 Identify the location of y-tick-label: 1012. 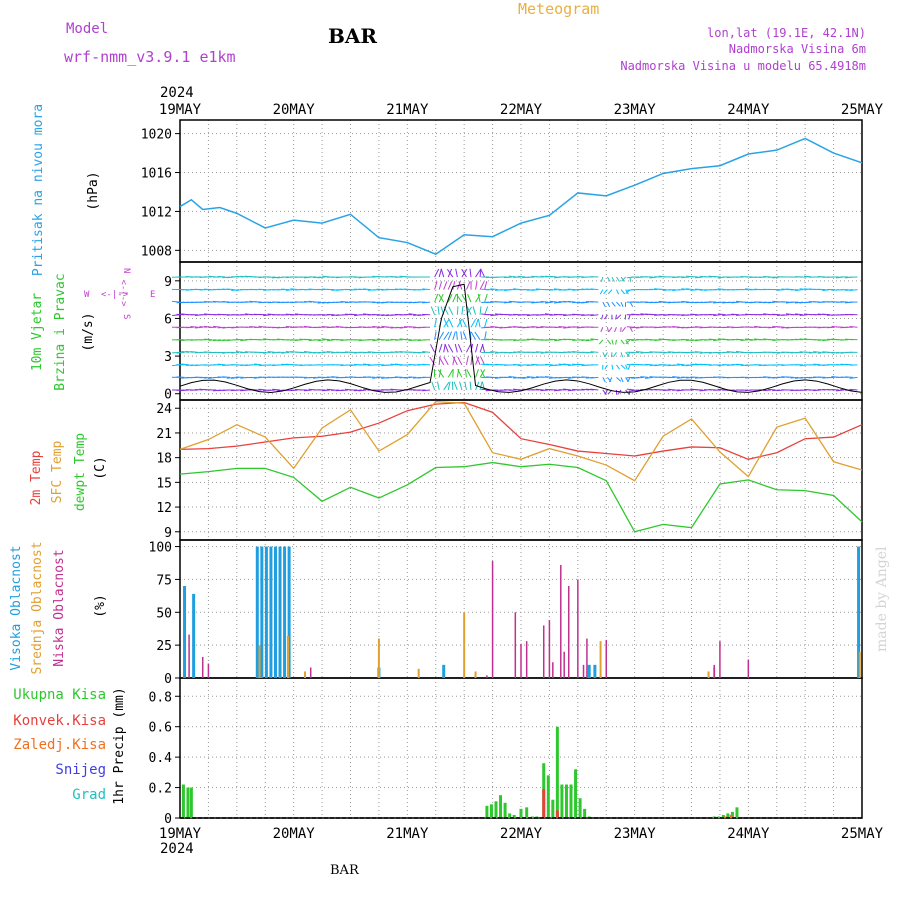
(156, 212).